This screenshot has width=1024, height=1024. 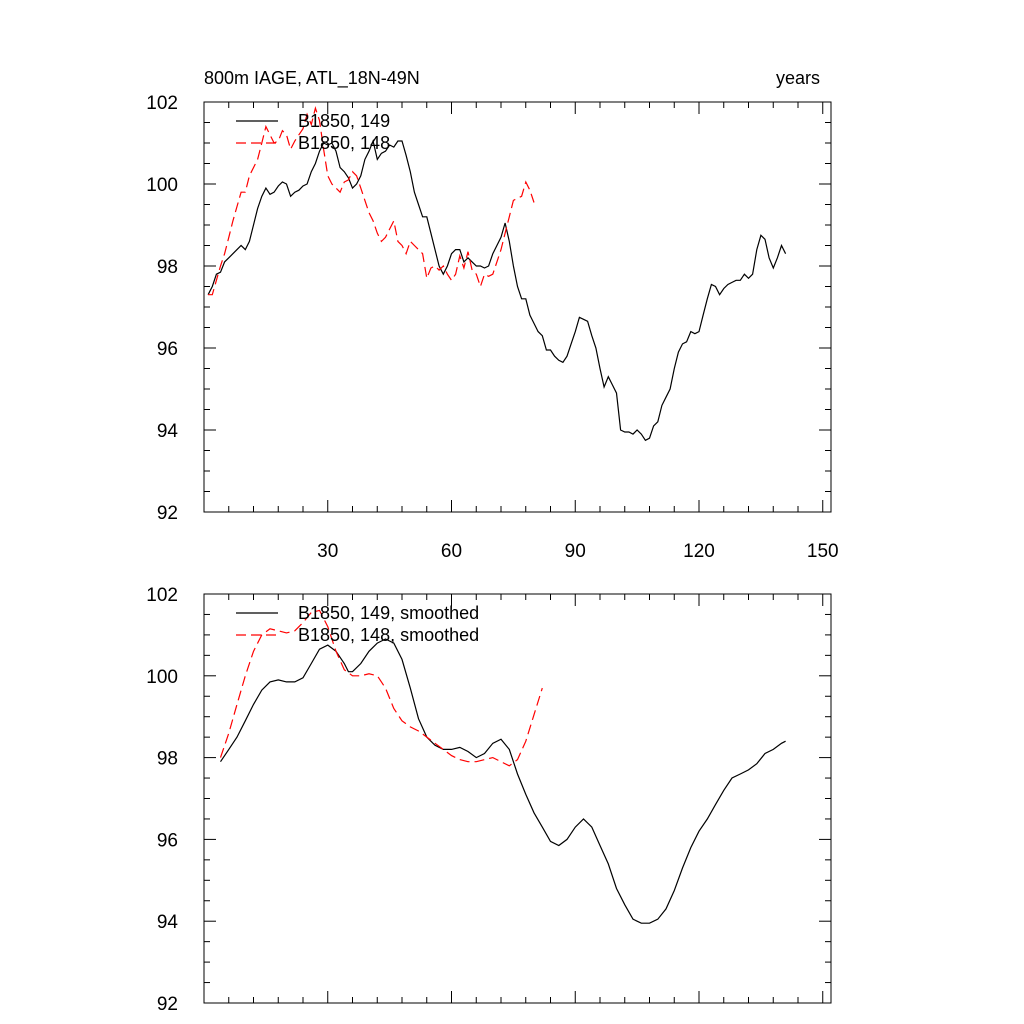 I want to click on top-x-tick-label: 120, so click(x=699, y=551).